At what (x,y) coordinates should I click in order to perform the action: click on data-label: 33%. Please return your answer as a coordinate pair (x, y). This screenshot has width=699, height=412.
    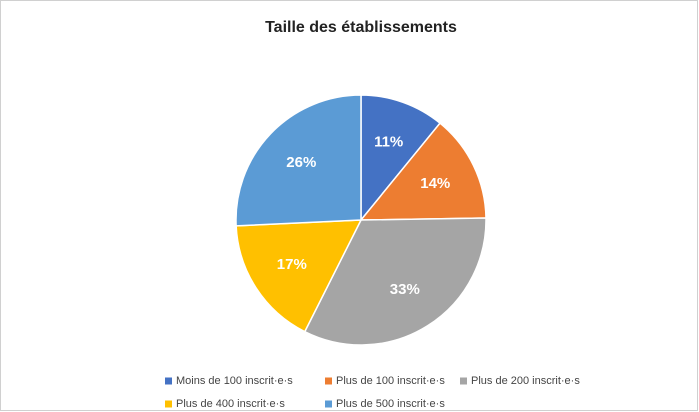
    Looking at the image, I should click on (405, 289).